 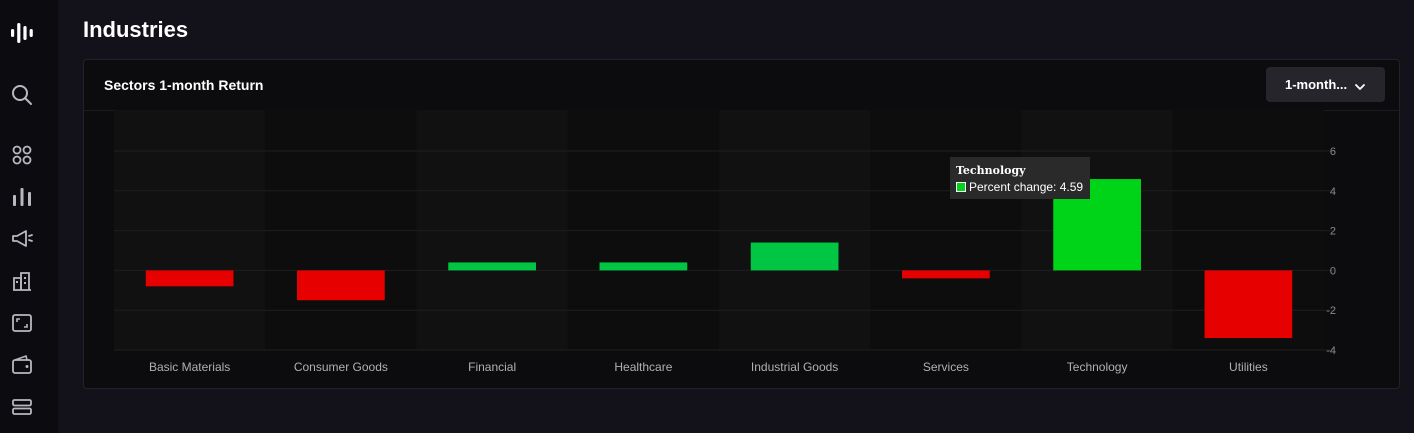 What do you see at coordinates (22, 281) in the screenshot?
I see `buildings-icon` at bounding box center [22, 281].